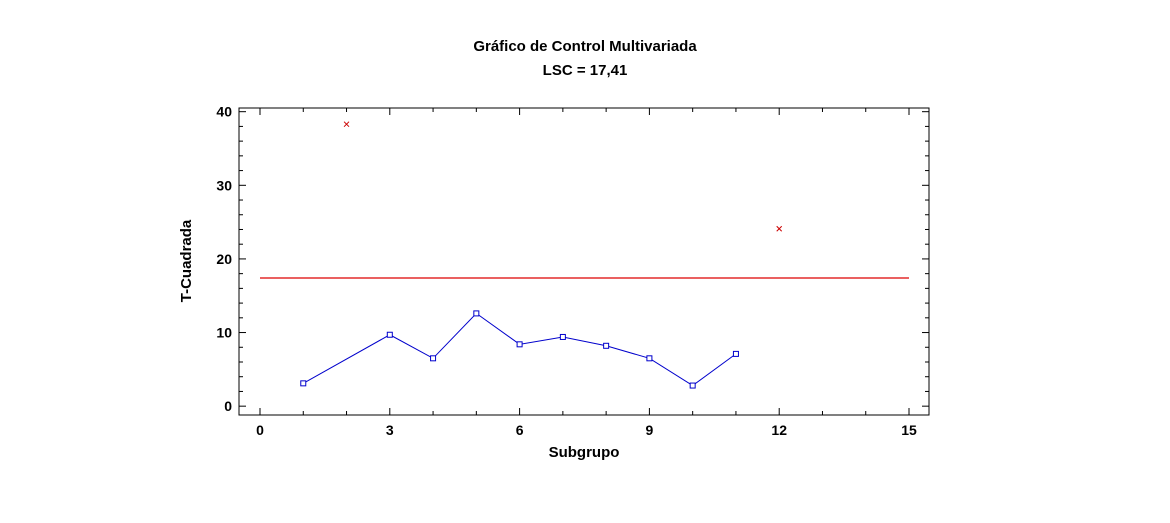  What do you see at coordinates (260, 430) in the screenshot?
I see `x-tick-label: 0` at bounding box center [260, 430].